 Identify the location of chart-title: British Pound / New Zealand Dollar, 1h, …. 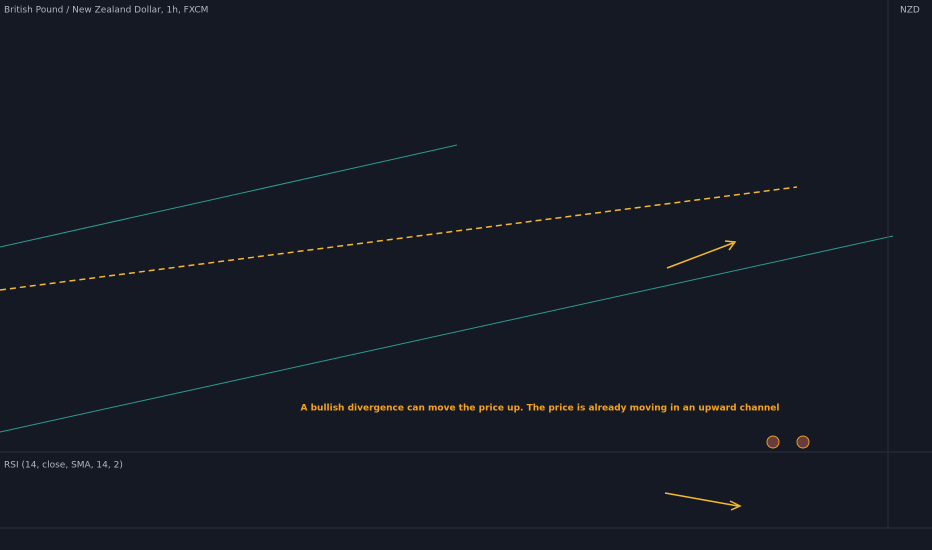
(106, 11).